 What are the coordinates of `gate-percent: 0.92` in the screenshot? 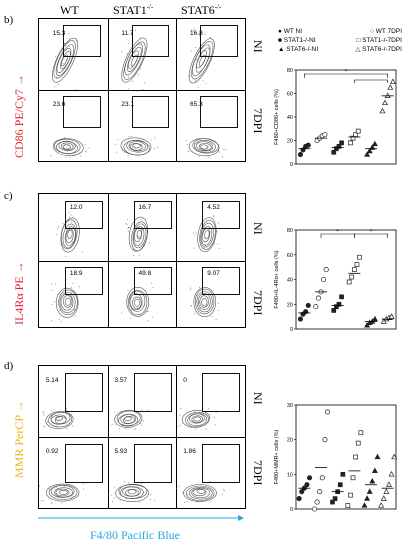 It's located at (52, 451).